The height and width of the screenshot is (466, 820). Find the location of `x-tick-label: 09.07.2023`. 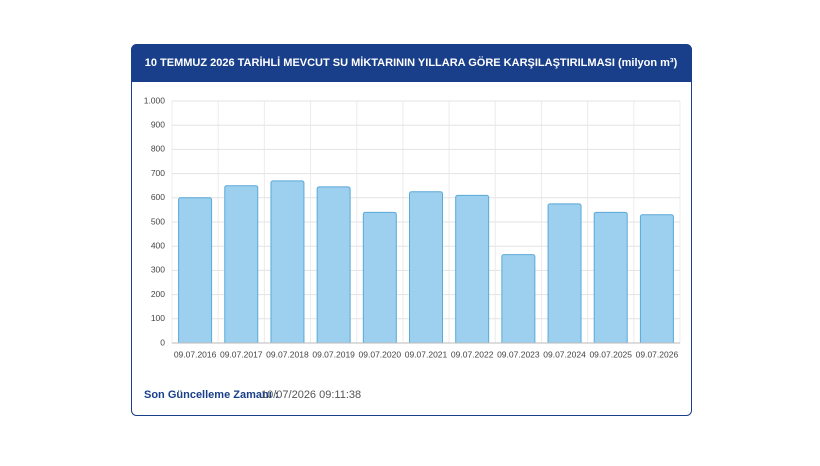

x-tick-label: 09.07.2023 is located at coordinates (518, 354).